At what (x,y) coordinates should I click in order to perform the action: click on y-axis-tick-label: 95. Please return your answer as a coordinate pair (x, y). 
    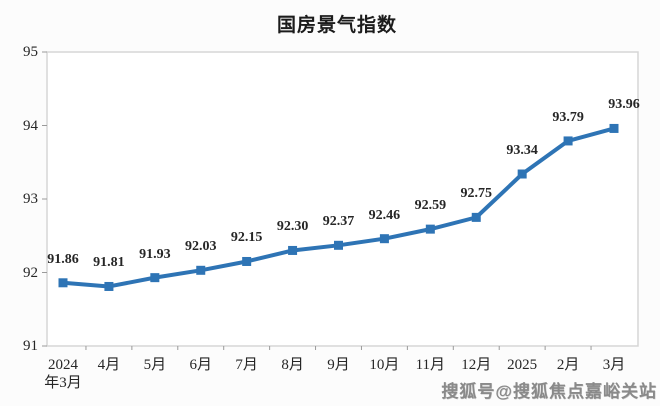
    Looking at the image, I should click on (30, 52).